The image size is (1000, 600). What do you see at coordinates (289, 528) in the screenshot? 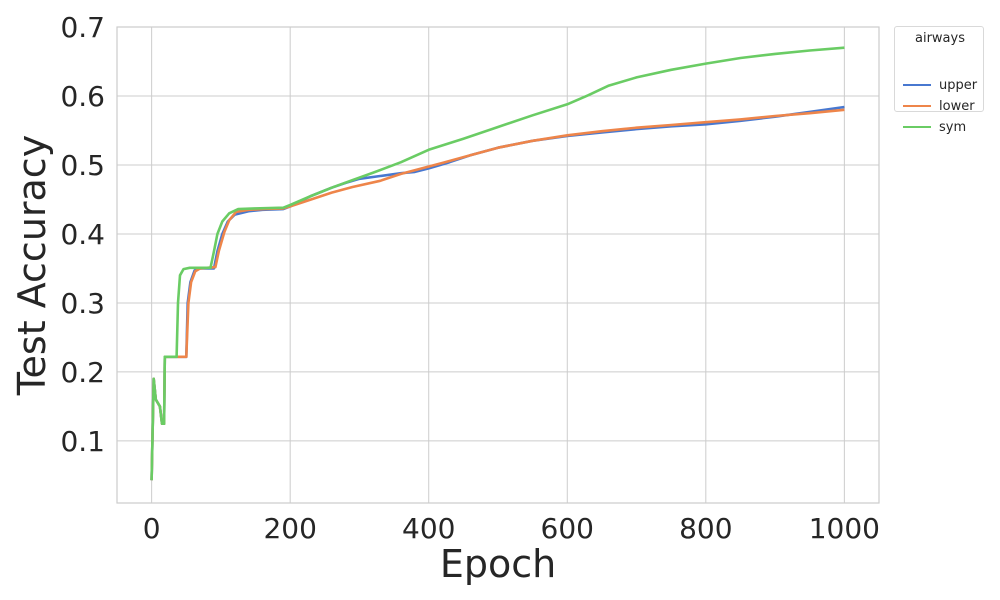
I see `x-tick-label: 200` at bounding box center [289, 528].